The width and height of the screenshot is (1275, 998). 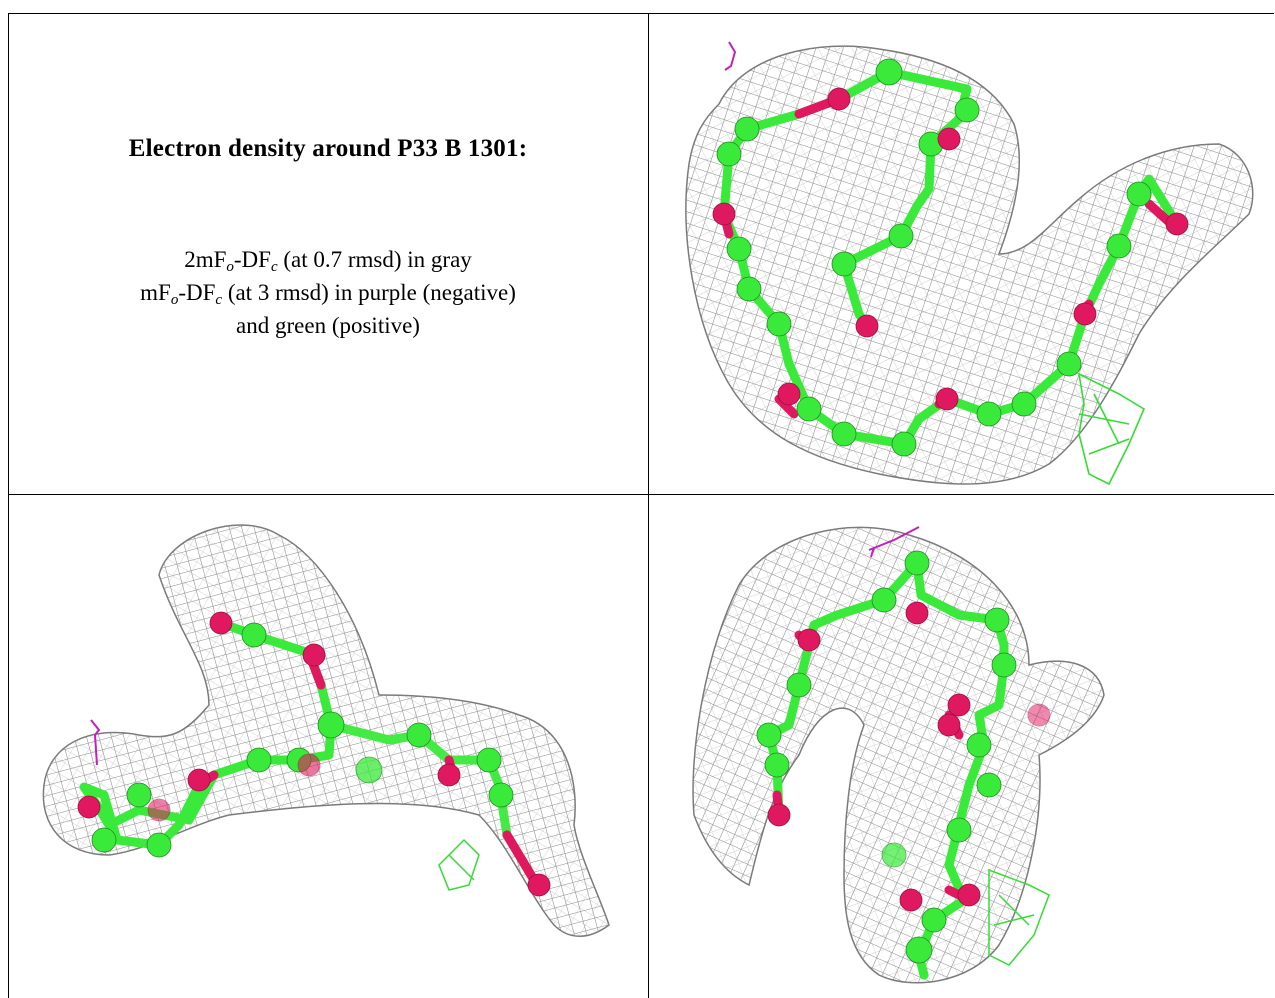 What do you see at coordinates (328, 325) in the screenshot?
I see `caption-line-positive: and green (positive)` at bounding box center [328, 325].